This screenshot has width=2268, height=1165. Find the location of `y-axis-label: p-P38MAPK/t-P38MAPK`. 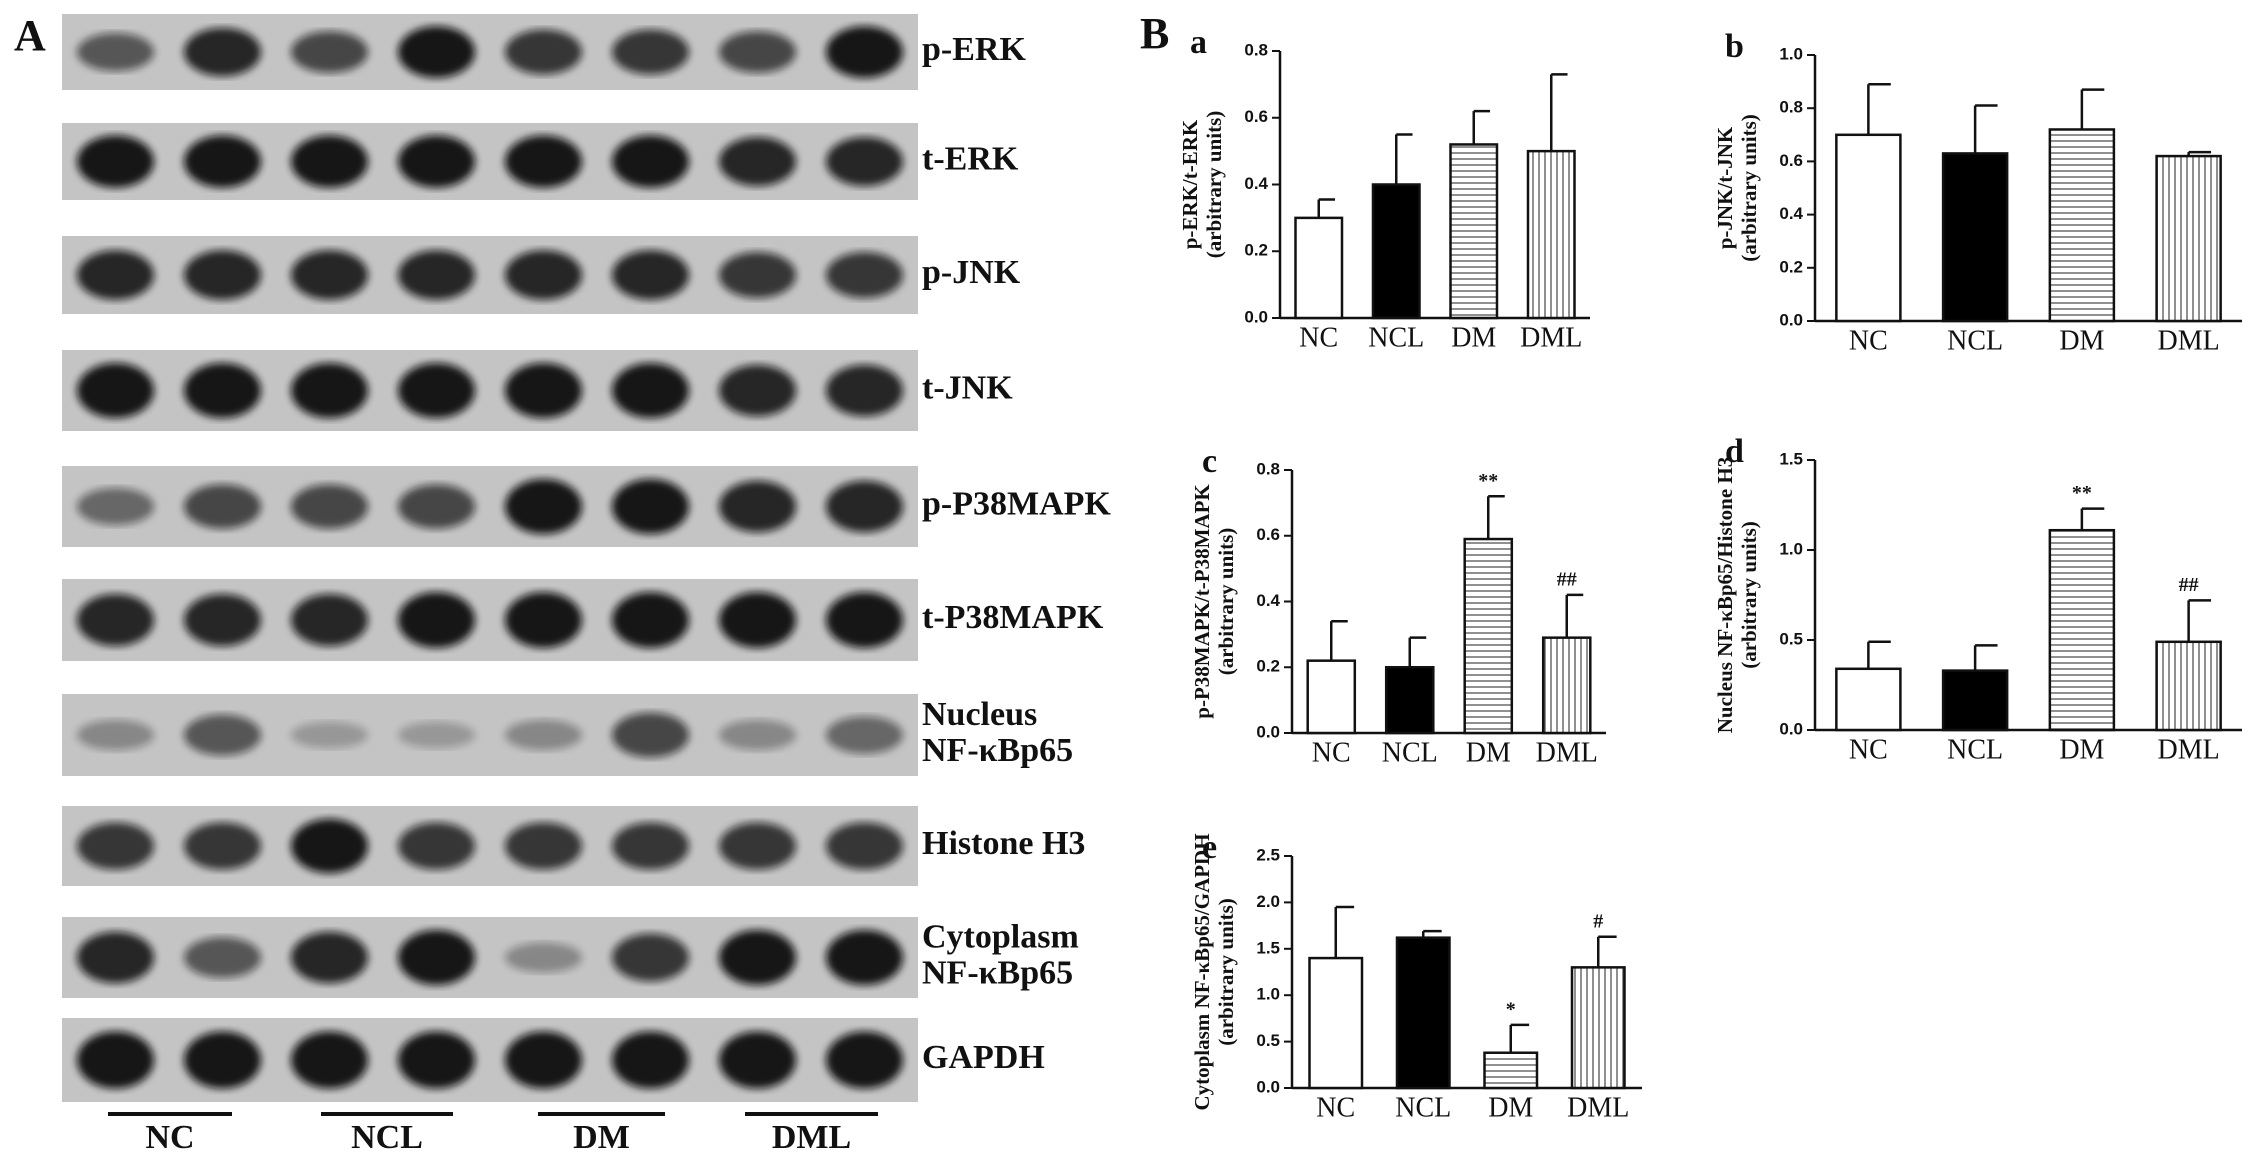

y-axis-label: p-P38MAPK/t-P38MAPK is located at coordinates (1202, 601).